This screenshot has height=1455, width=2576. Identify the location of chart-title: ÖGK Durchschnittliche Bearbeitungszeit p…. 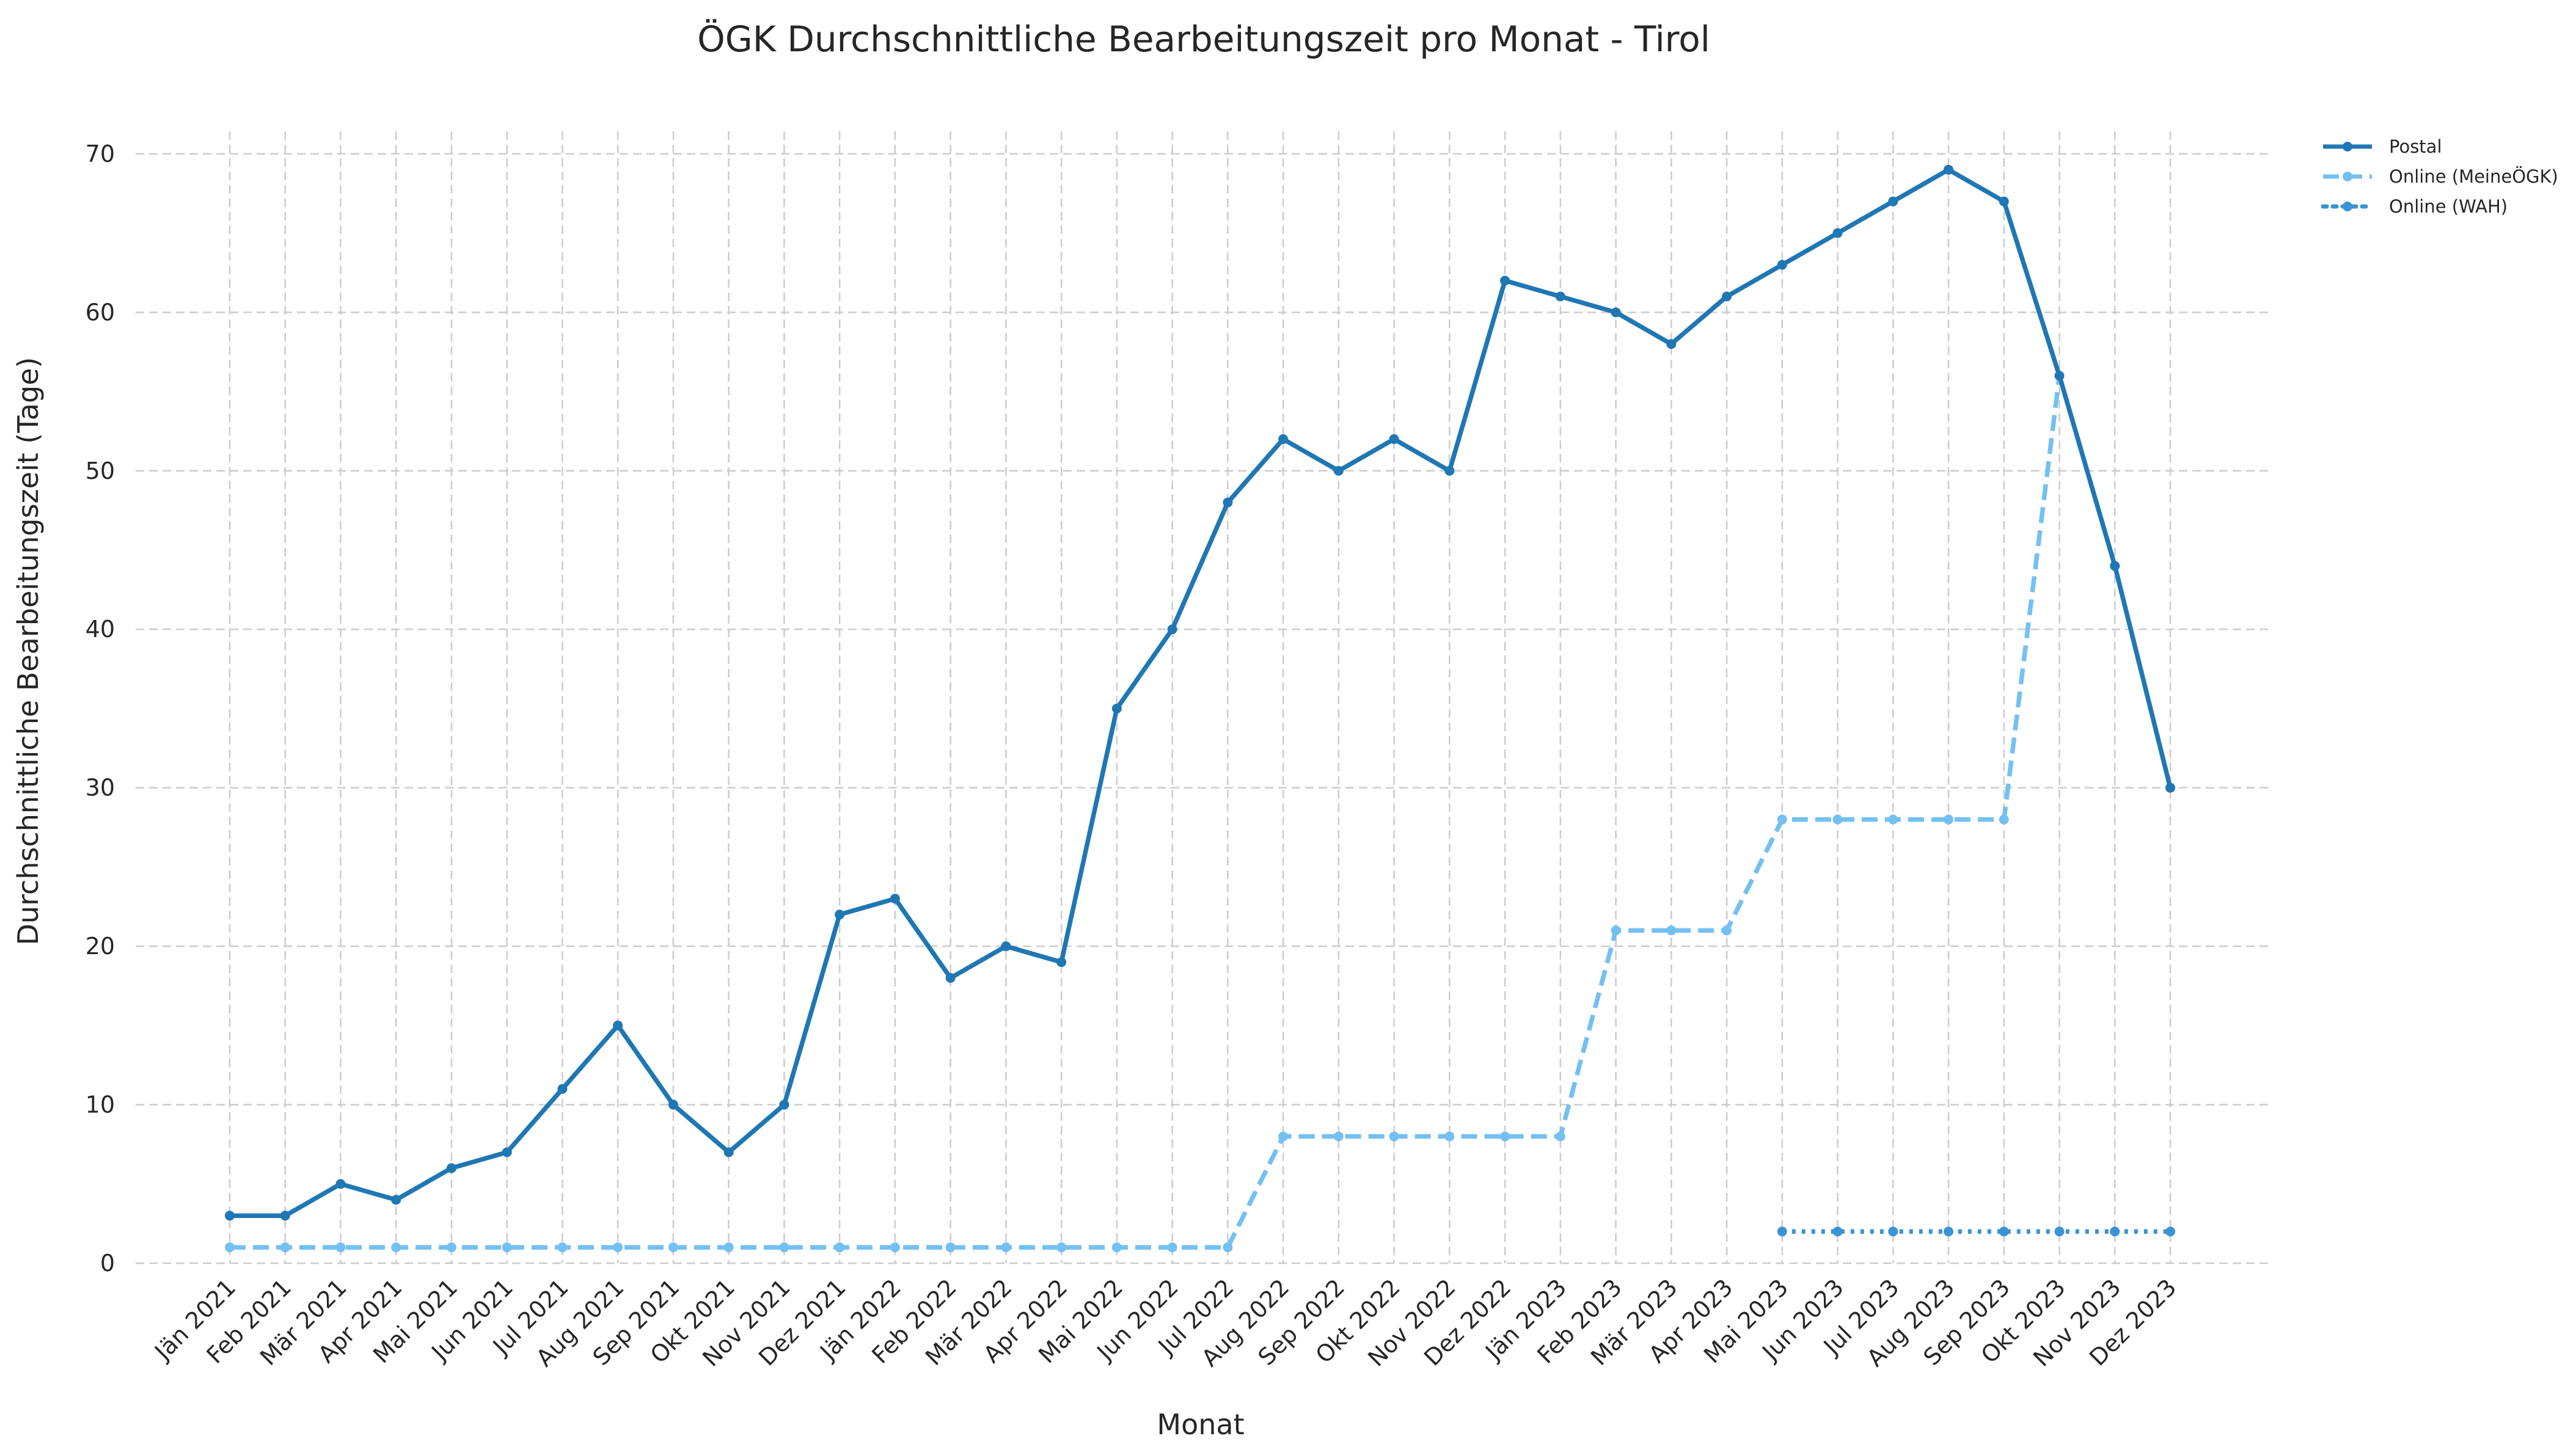
(1203, 39).